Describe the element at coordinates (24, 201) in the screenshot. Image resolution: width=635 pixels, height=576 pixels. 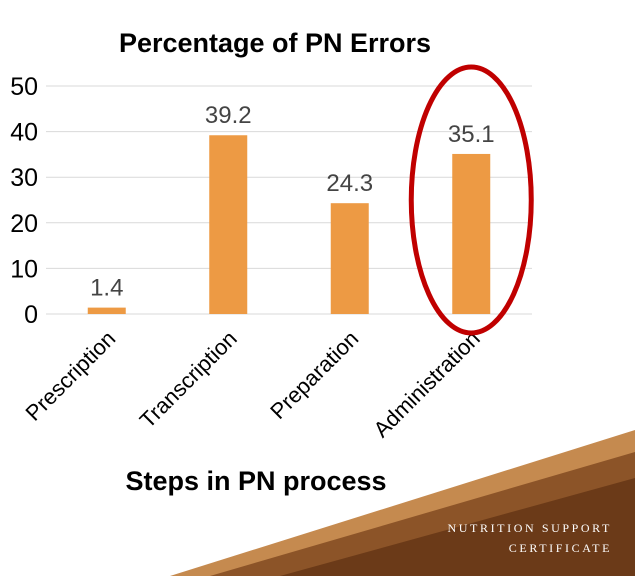
I see `y-axis-ticks: 0 10 20 30 40 50` at that location.